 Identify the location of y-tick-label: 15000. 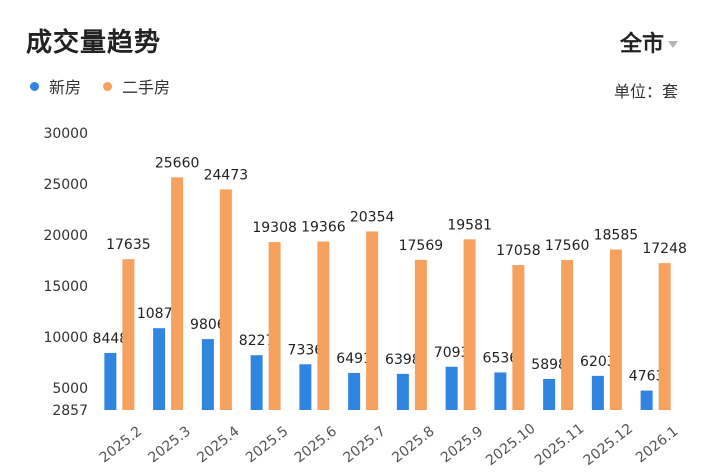
(65, 287).